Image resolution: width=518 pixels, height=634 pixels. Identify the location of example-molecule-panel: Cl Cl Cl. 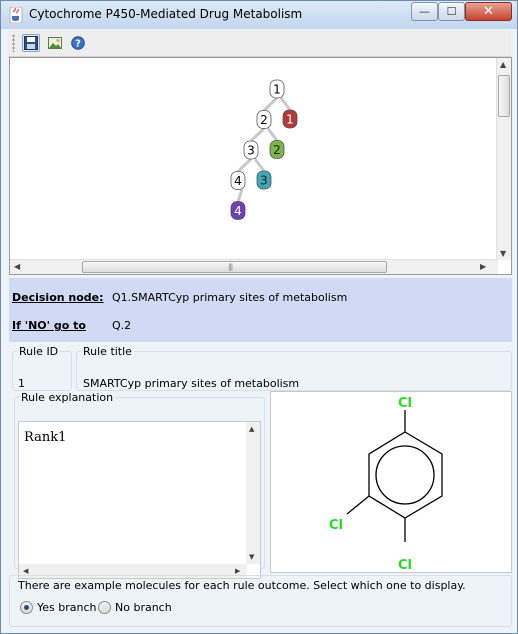
(391, 482).